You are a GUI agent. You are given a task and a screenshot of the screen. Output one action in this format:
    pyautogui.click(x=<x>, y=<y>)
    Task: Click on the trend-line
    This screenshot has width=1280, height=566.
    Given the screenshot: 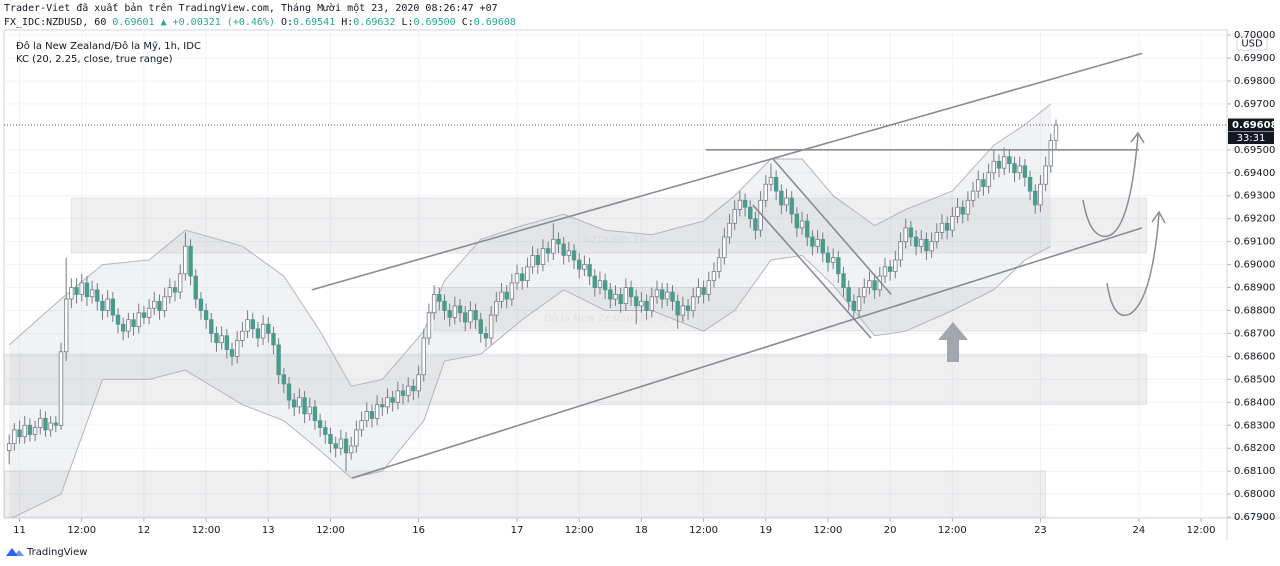 What is the action you would take?
    pyautogui.click(x=812, y=271)
    